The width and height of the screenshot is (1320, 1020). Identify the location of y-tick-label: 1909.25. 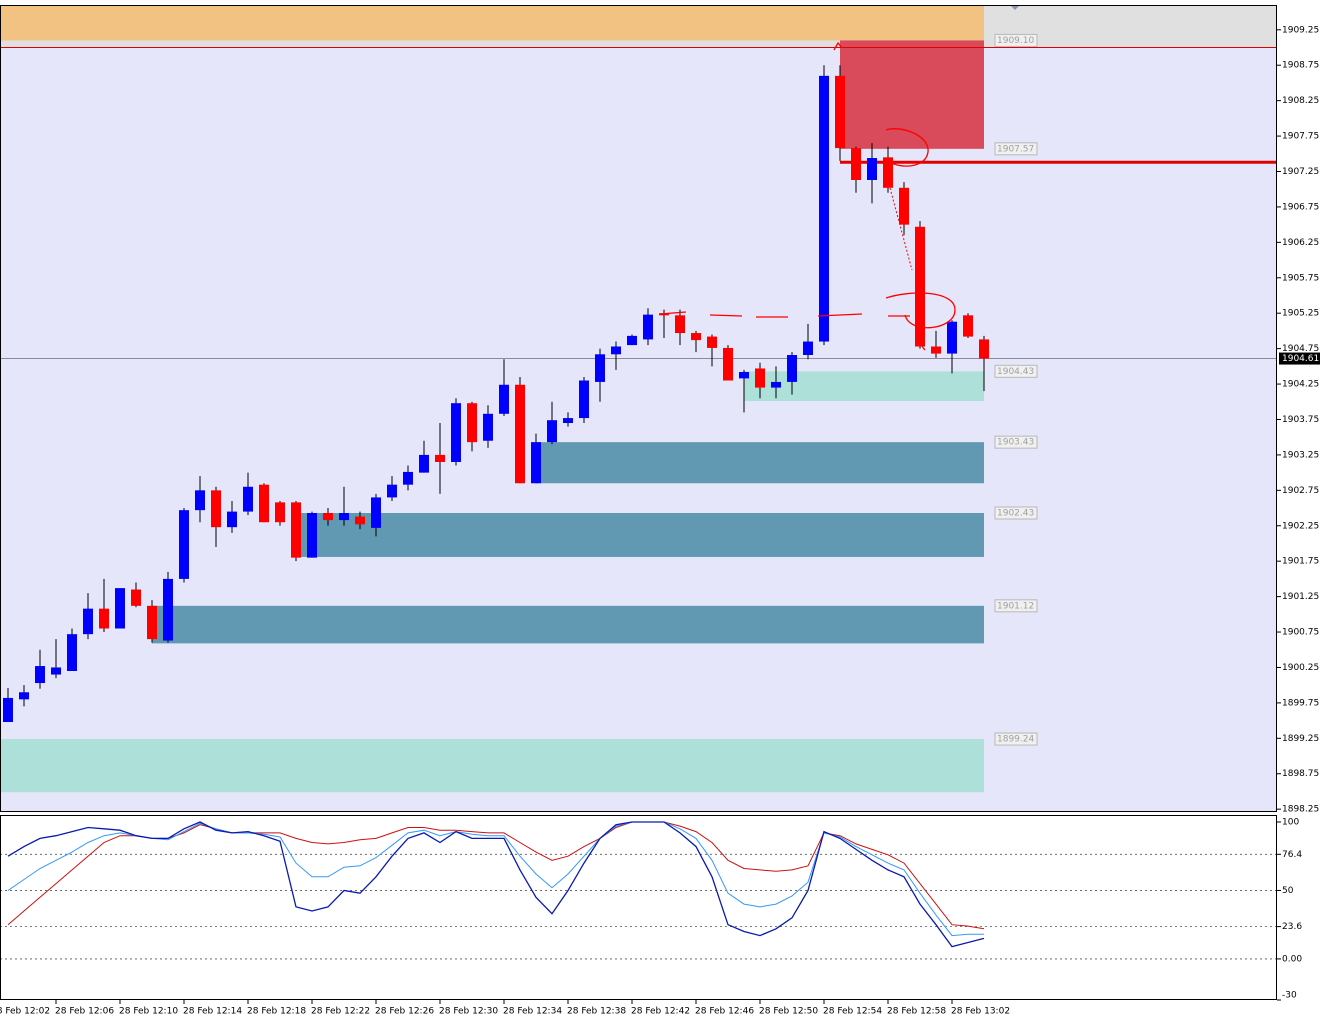
(1300, 30).